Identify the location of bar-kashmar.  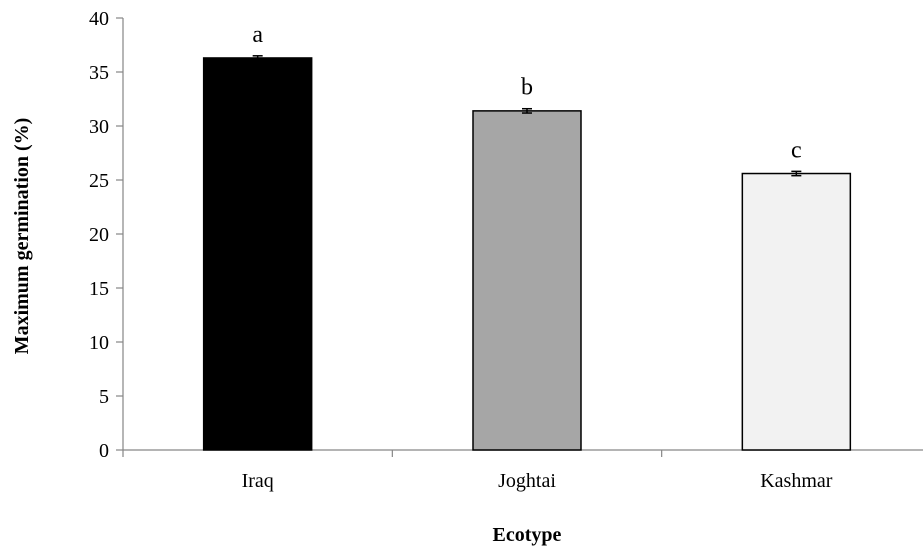
(796, 311).